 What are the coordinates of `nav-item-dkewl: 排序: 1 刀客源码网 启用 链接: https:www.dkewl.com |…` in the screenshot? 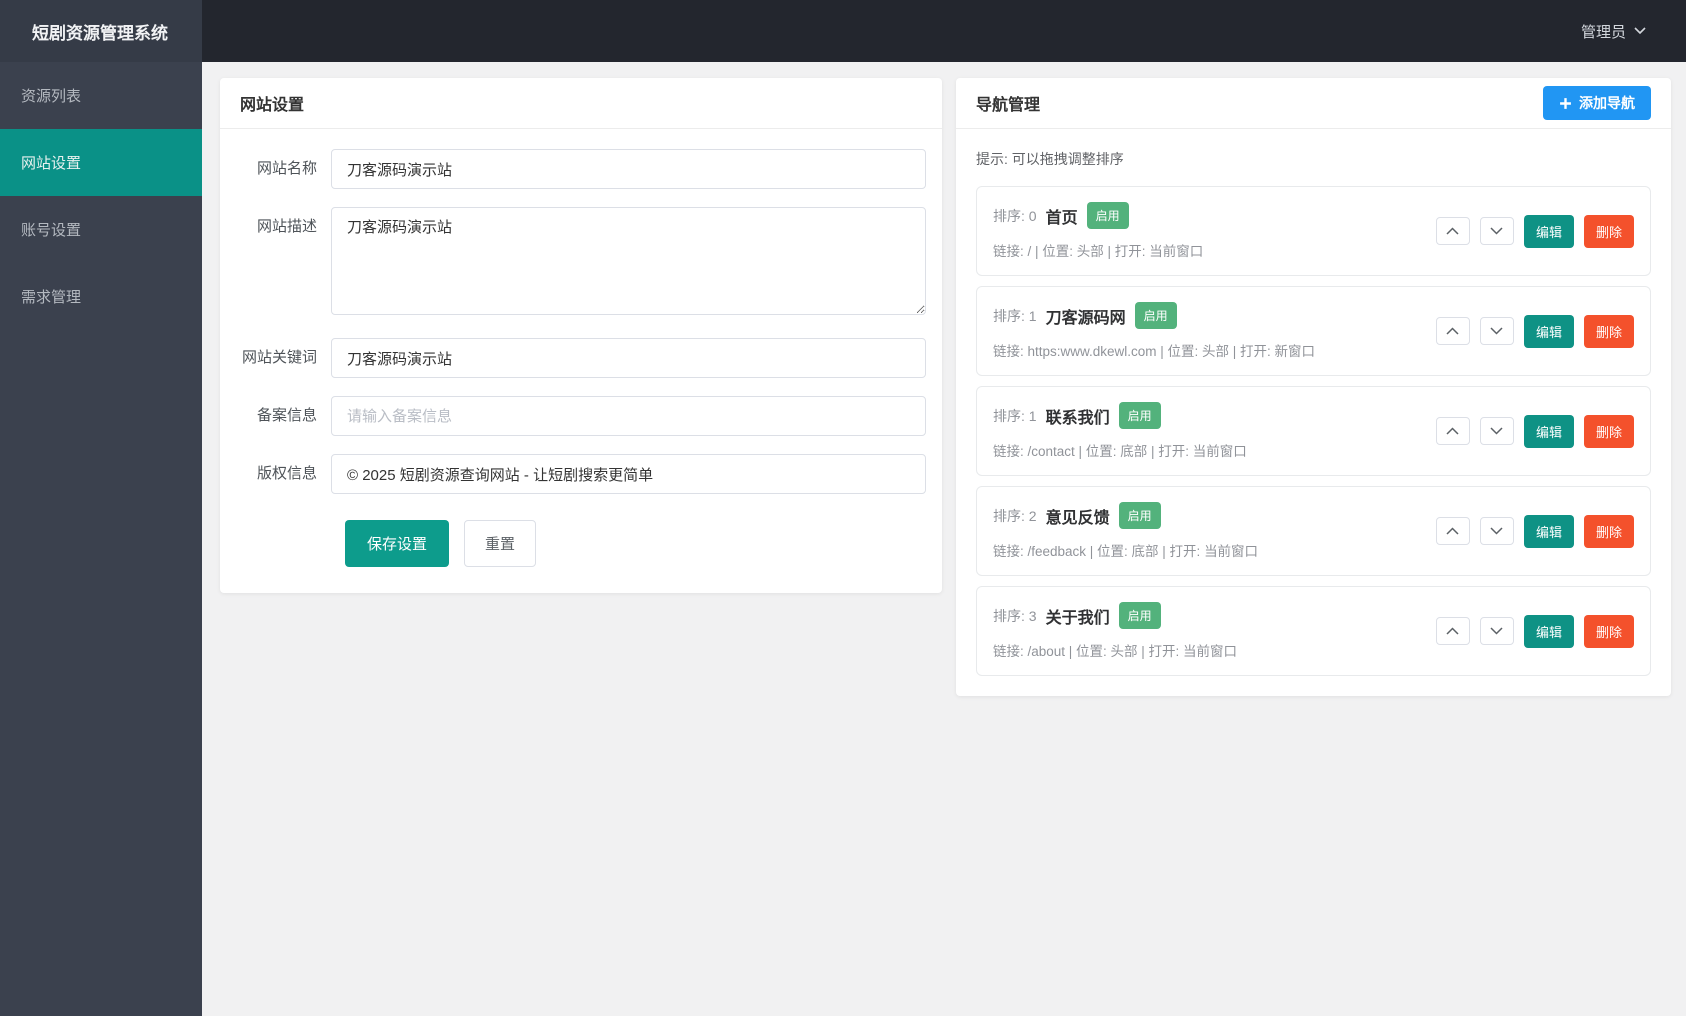 It's located at (1313, 331).